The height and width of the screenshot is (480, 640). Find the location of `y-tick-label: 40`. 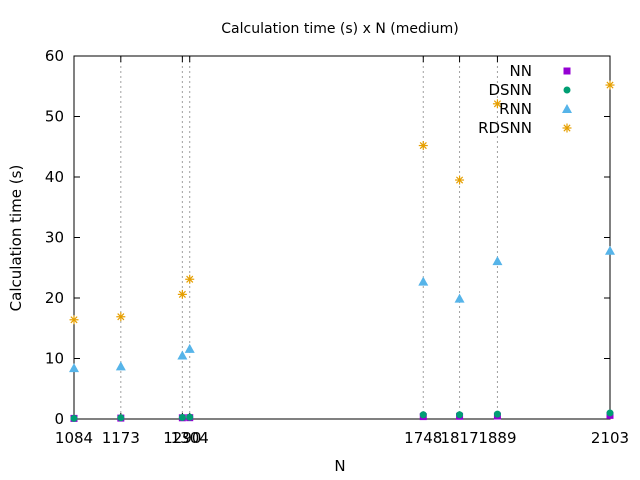

y-tick-label: 40 is located at coordinates (54, 177).